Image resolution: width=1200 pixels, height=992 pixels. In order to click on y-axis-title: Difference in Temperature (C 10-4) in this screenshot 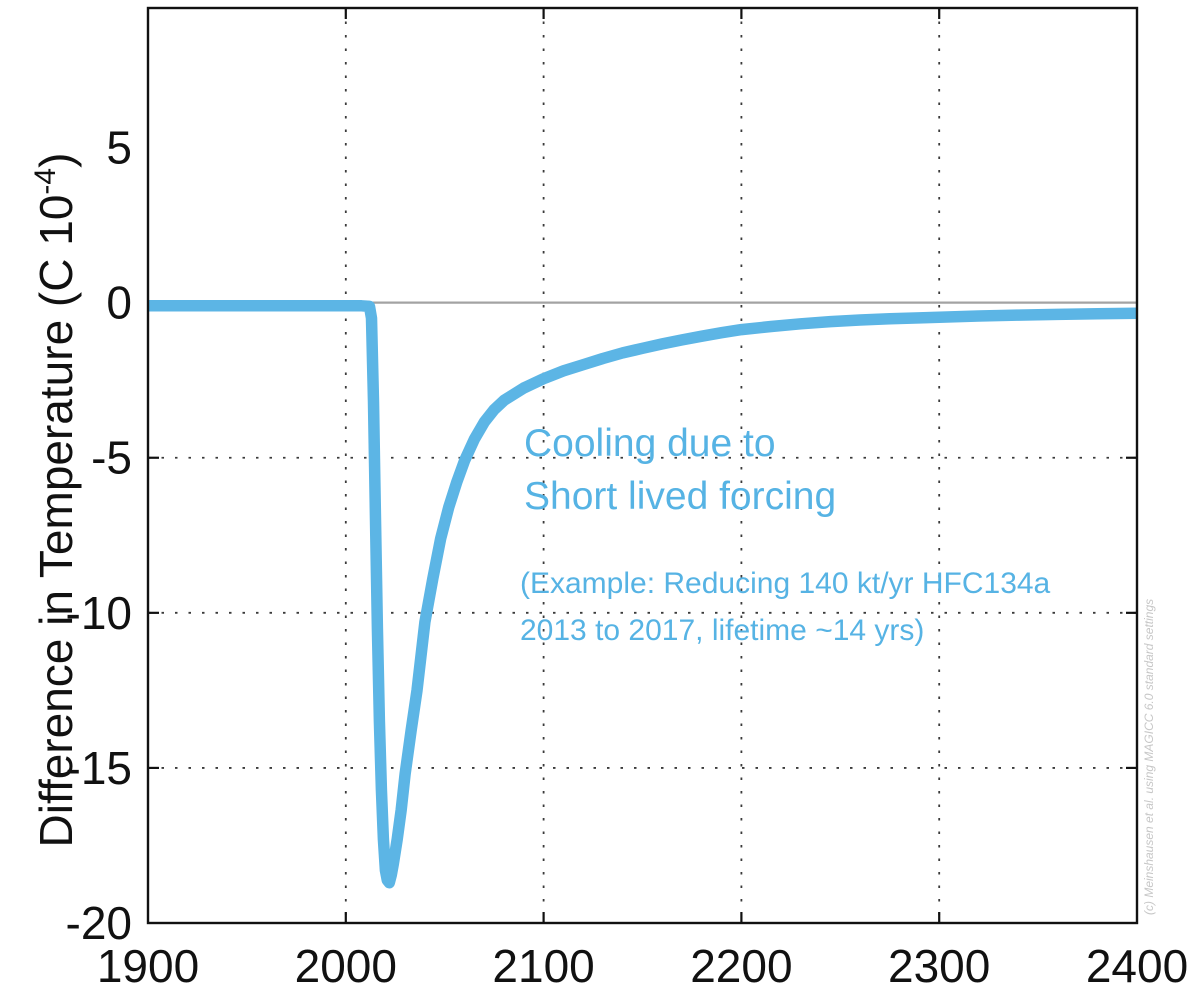, I will do `click(55, 500)`.